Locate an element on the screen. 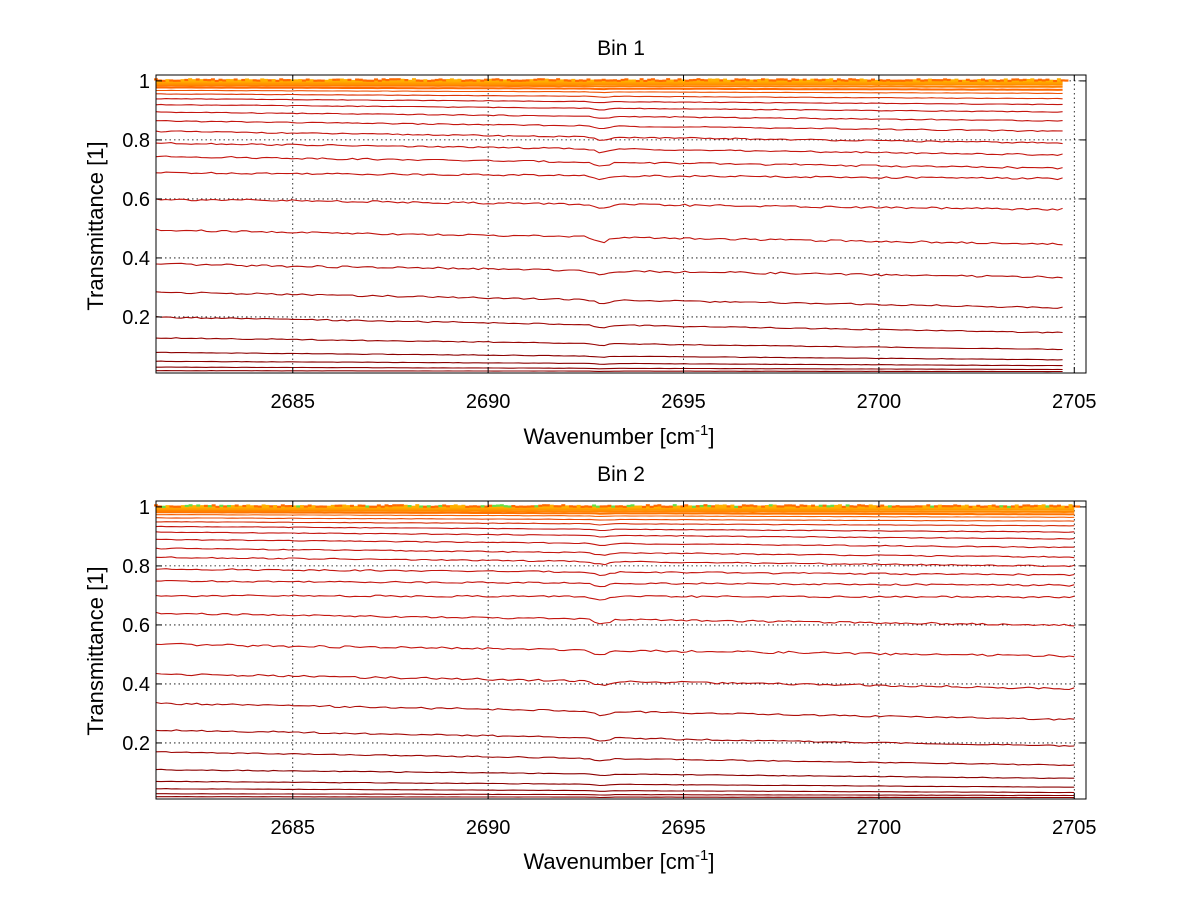  x-tick-label: 2705 is located at coordinates (1074, 402).